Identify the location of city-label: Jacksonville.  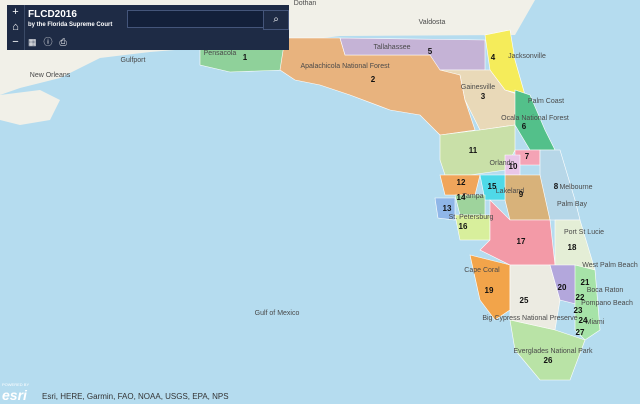
(527, 56).